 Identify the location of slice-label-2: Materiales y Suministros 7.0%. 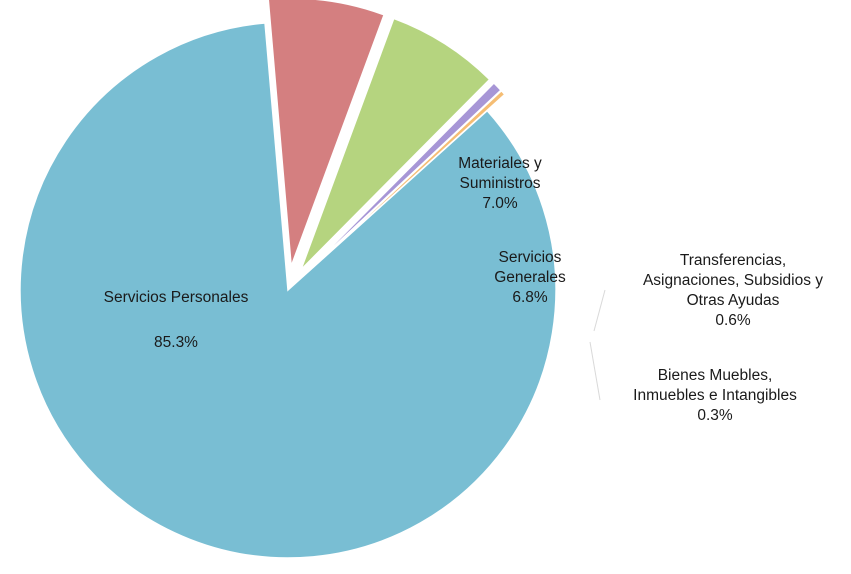
(500, 183).